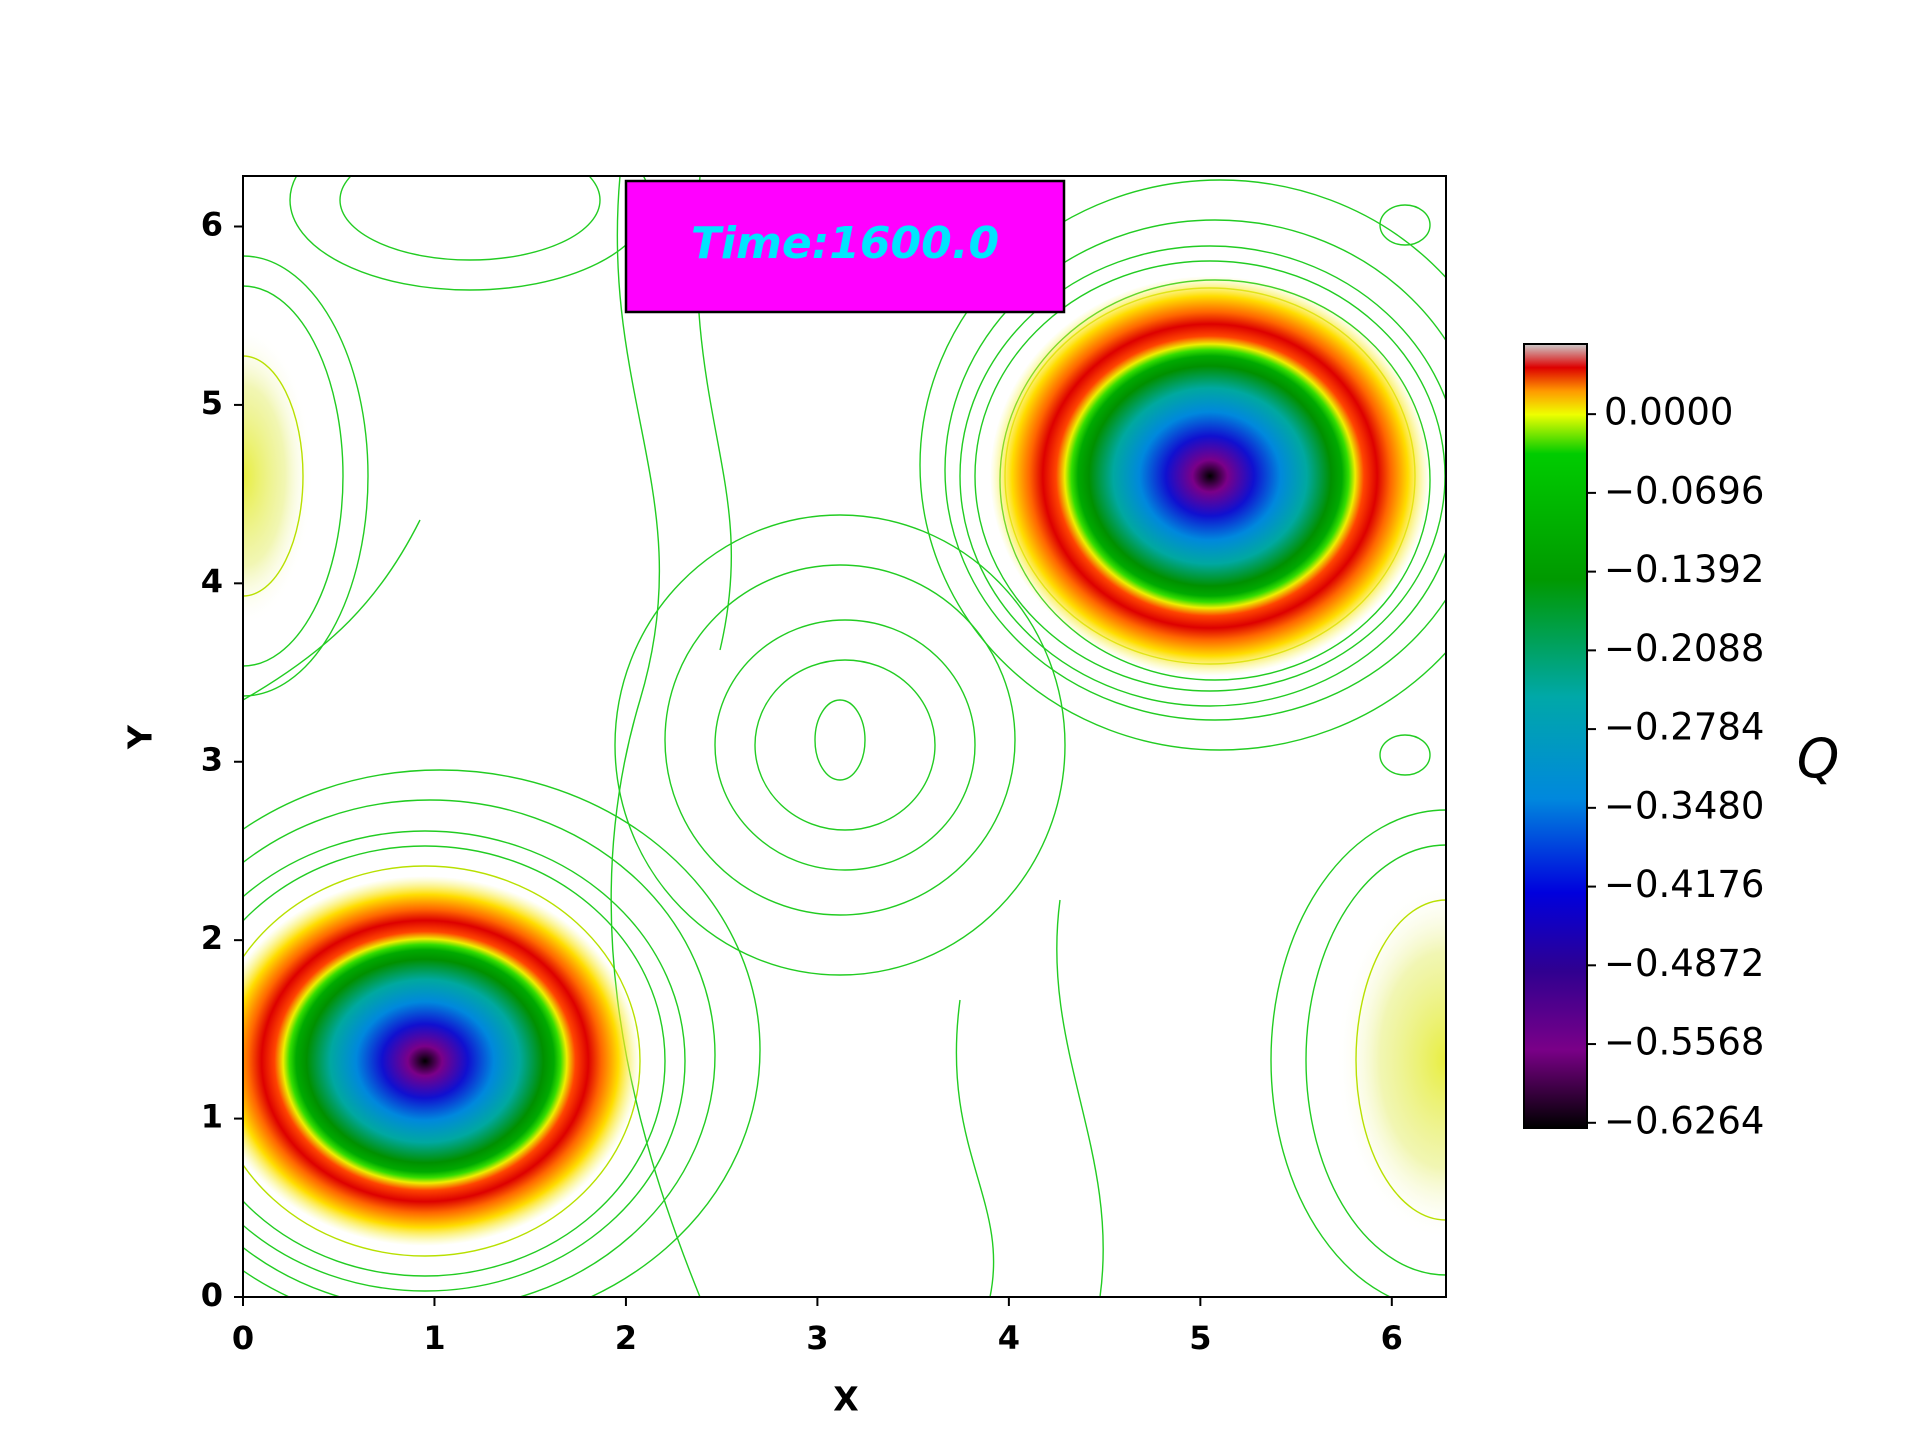 The width and height of the screenshot is (1920, 1444). I want to click on colorbar-tick-label: −0.2088, so click(1684, 648).